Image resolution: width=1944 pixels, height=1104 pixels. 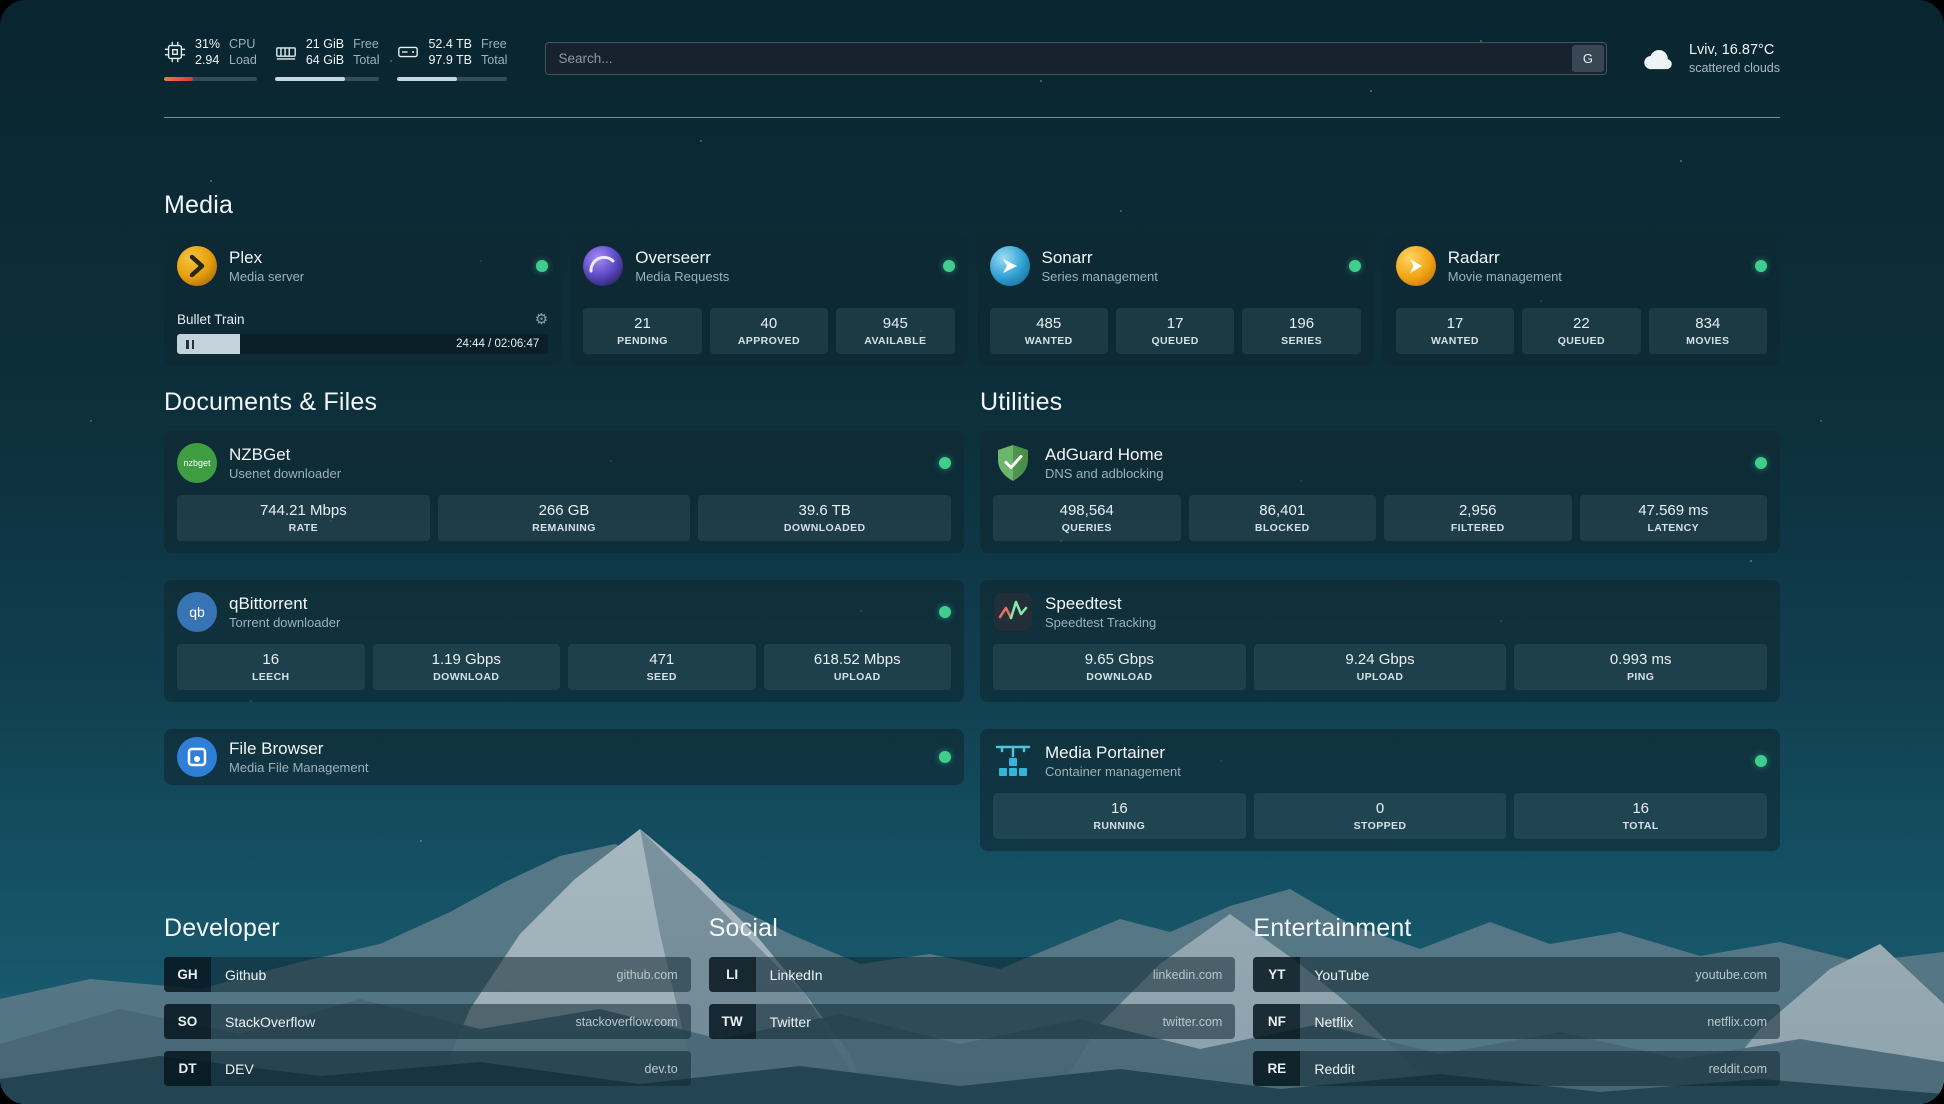 What do you see at coordinates (260, 454) in the screenshot?
I see `service-name: NZBGet` at bounding box center [260, 454].